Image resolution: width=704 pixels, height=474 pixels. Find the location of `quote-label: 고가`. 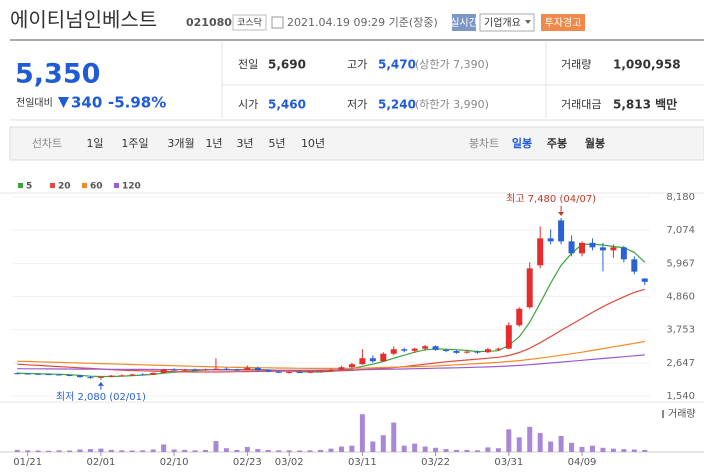

quote-label: 고가 is located at coordinates (357, 64).